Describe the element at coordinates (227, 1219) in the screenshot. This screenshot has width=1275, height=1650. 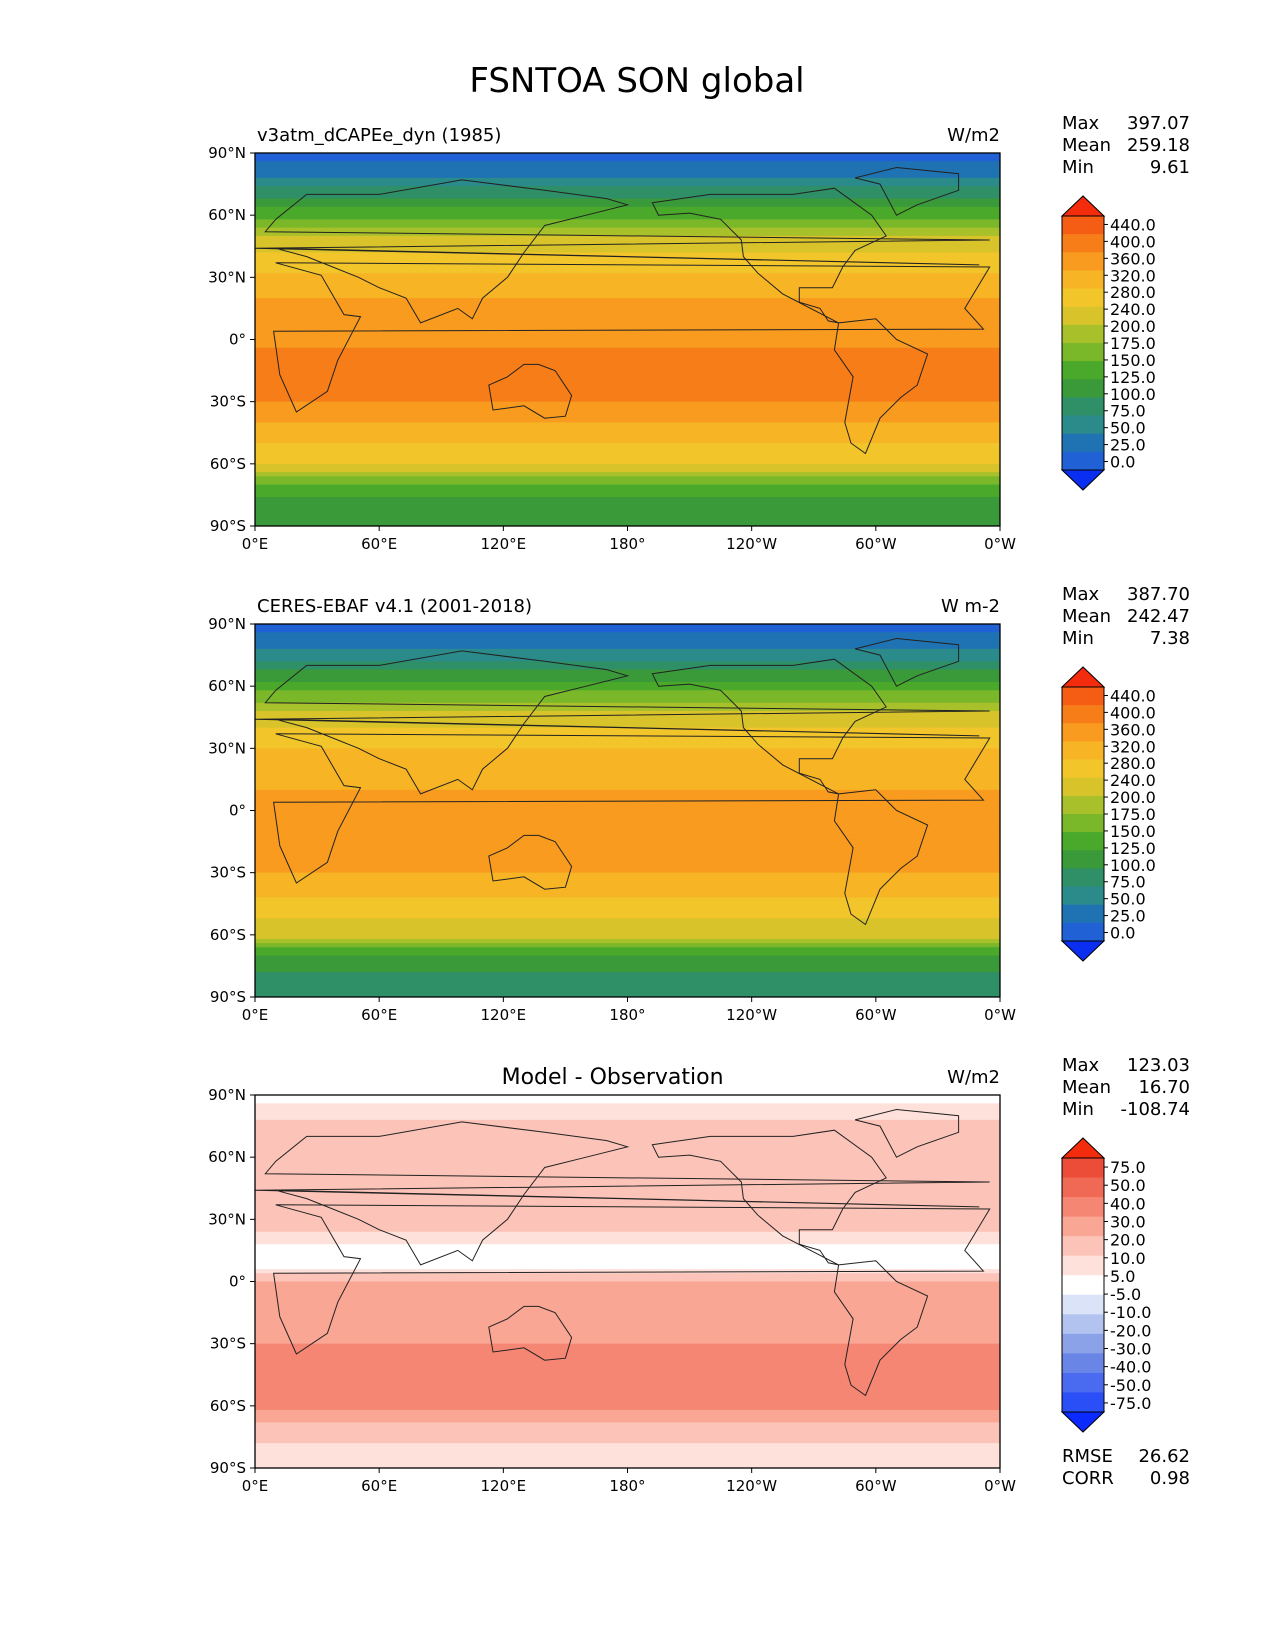
I see `y-tick-label: 30°N` at that location.